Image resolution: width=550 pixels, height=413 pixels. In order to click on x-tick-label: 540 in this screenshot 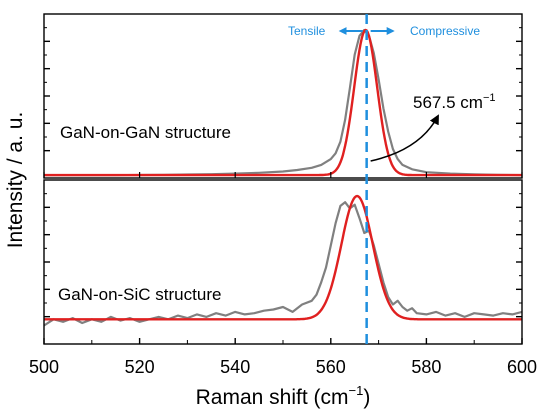, I will do `click(235, 367)`.